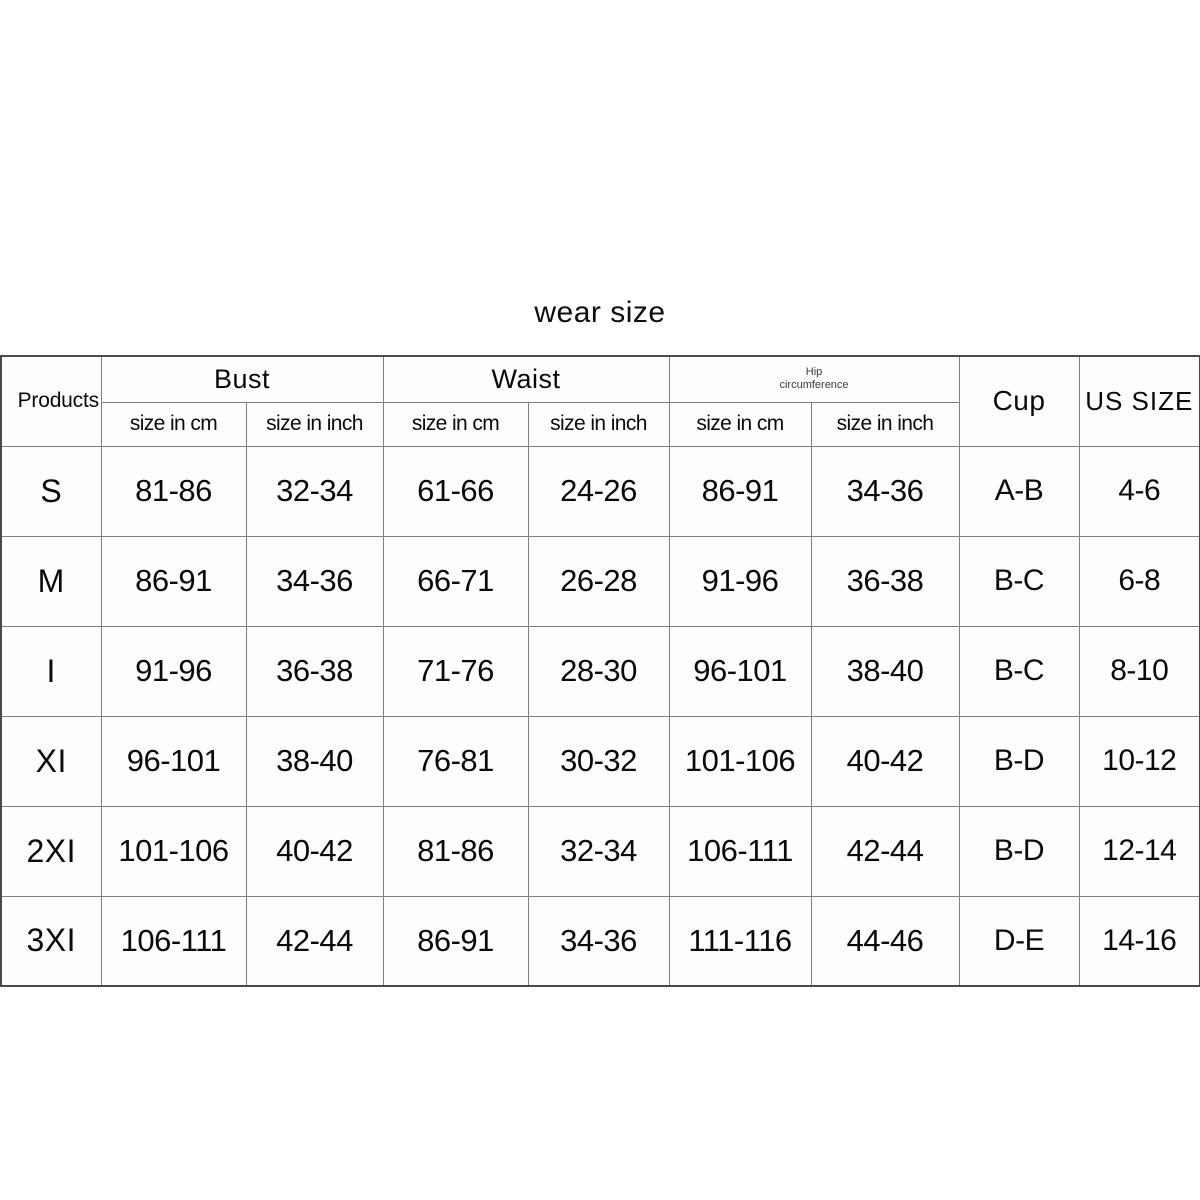  What do you see at coordinates (1139, 761) in the screenshot?
I see `cell-us-size: 10-12` at bounding box center [1139, 761].